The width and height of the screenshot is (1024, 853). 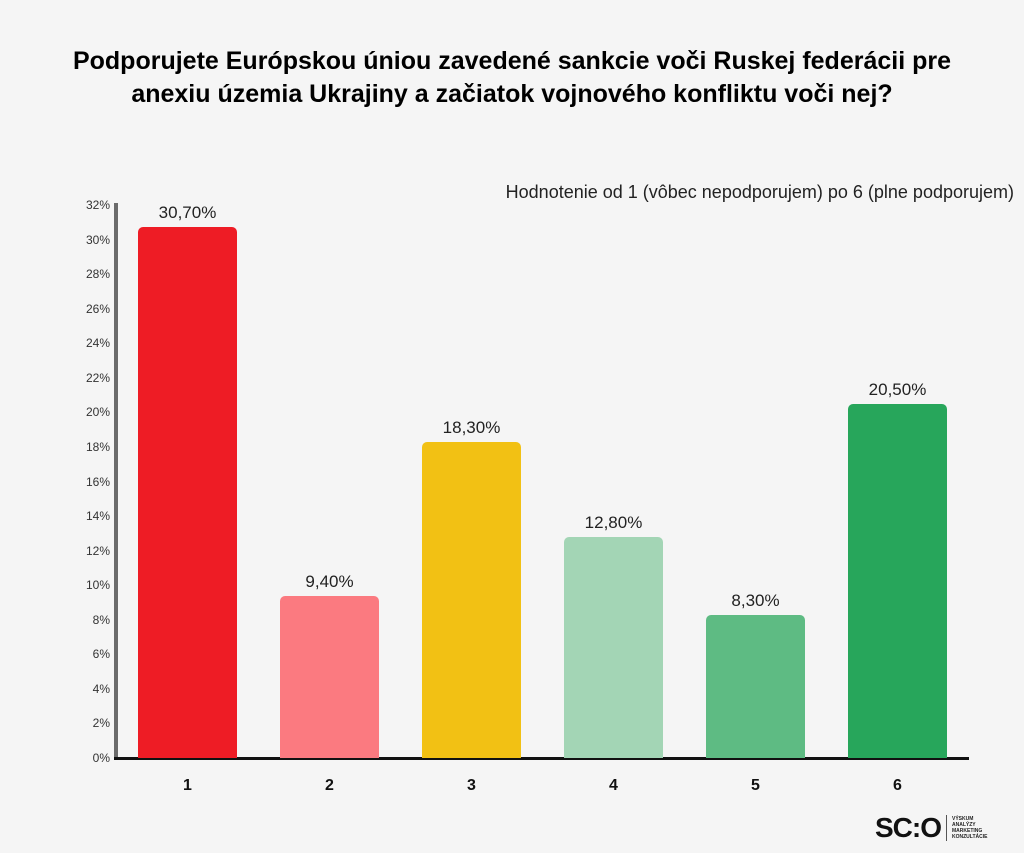 I want to click on tagline-line: MARKETING, so click(x=967, y=831).